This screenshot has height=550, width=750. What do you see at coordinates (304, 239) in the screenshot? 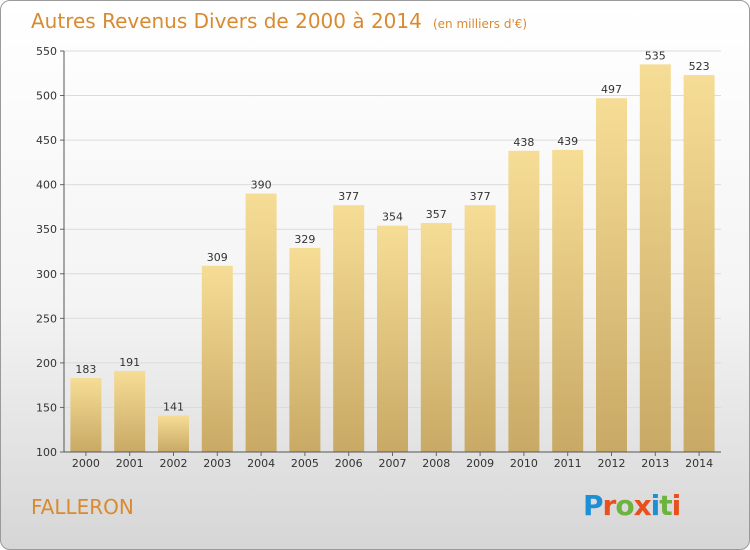
I see `value-label-2005: 329` at bounding box center [304, 239].